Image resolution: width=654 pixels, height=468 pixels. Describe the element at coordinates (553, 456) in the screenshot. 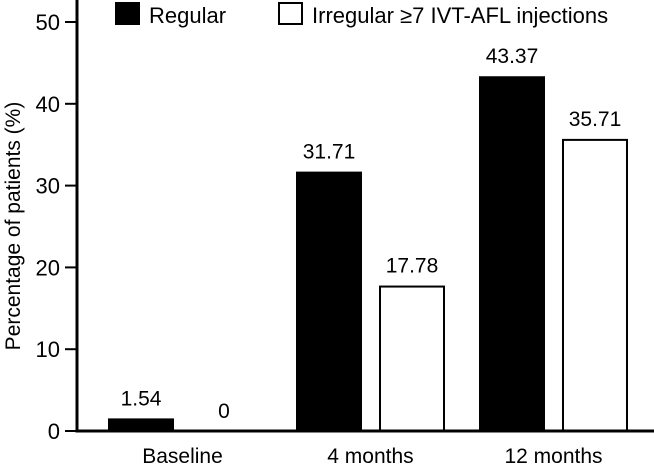

I see `x-category-label: 12 months` at that location.